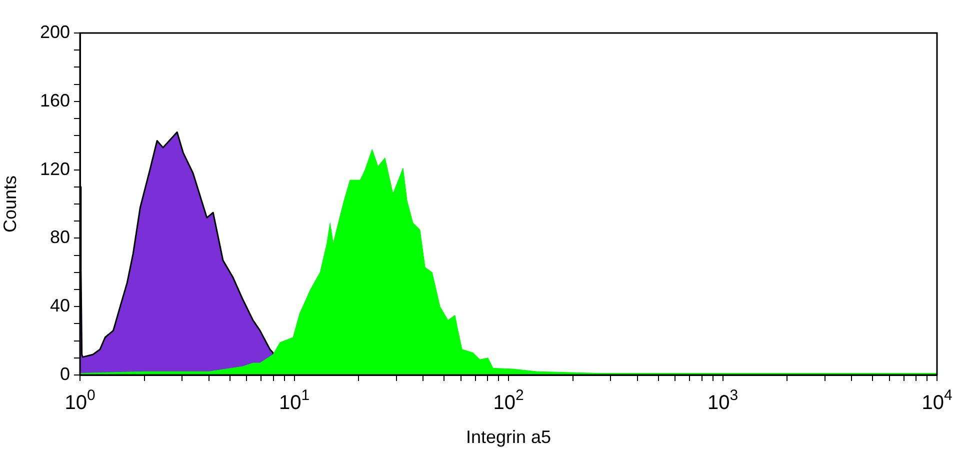  I want to click on y-tick-label: 200, so click(55, 32).